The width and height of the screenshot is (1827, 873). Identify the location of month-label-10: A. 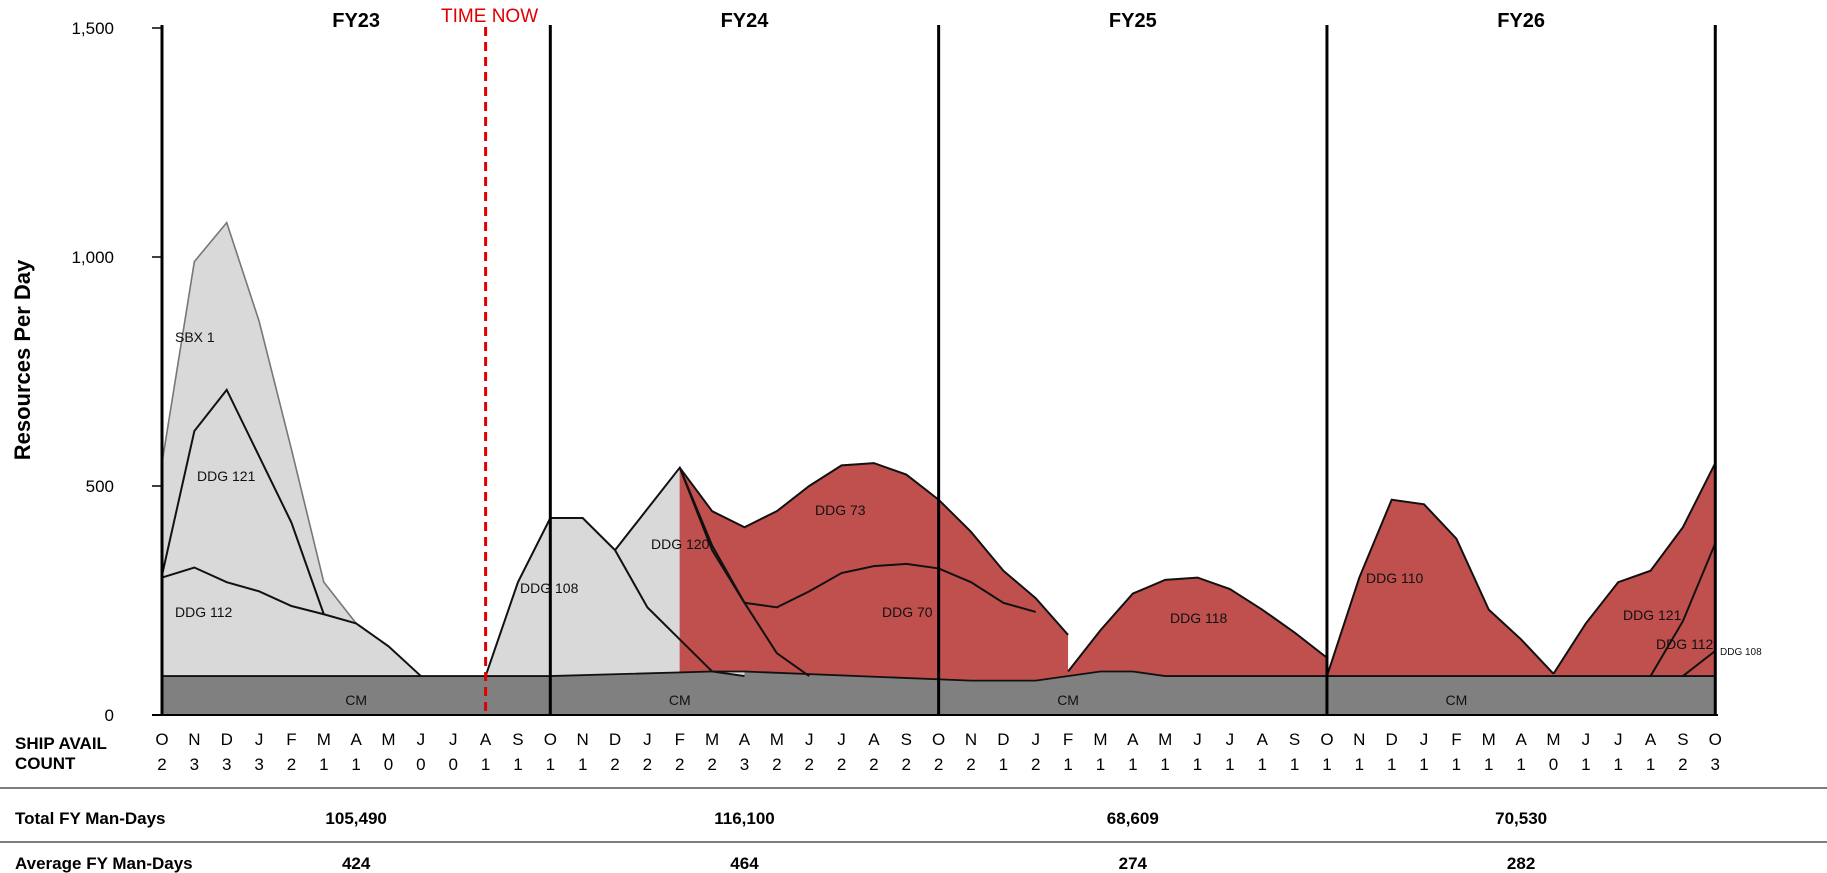
(486, 739).